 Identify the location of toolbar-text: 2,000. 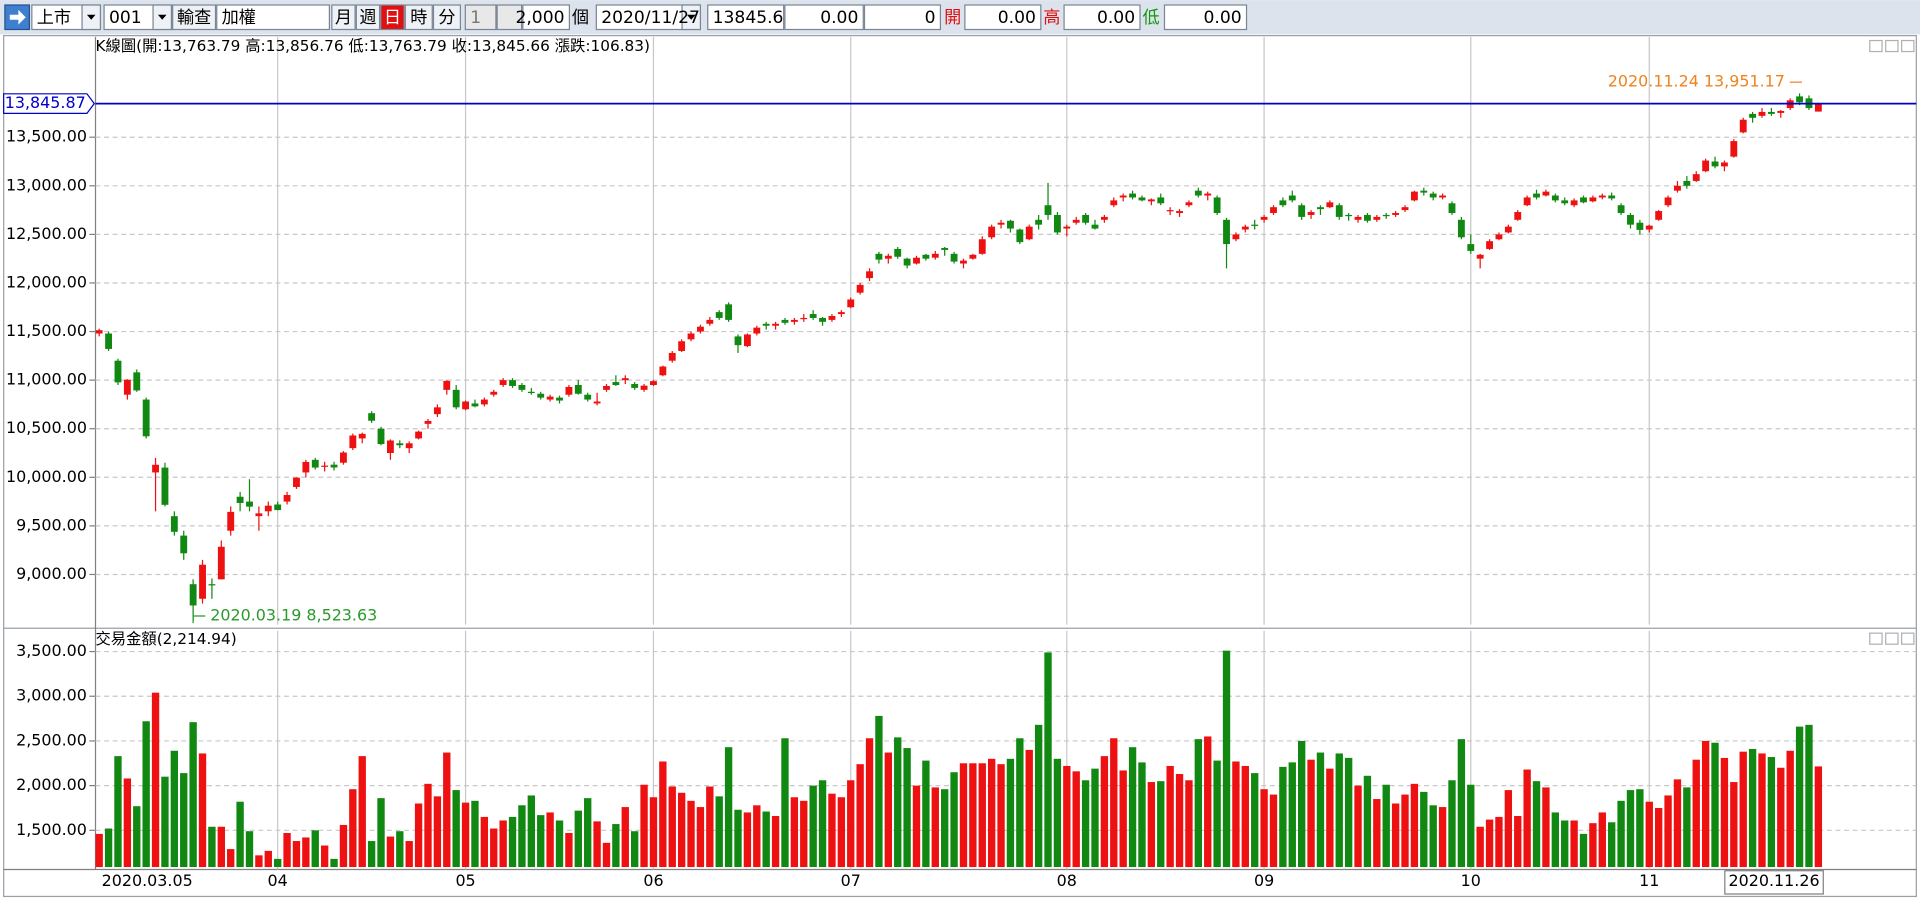
(539, 18).